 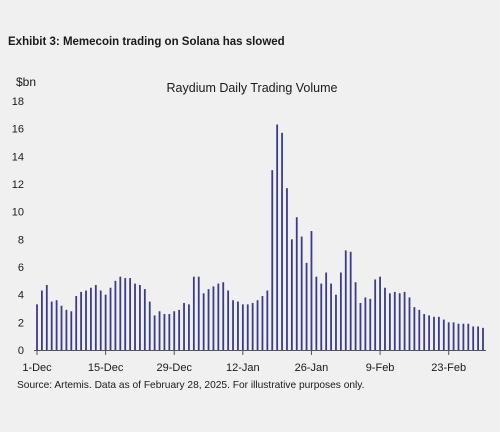 I want to click on y-tick-label: 12, so click(x=18, y=185).